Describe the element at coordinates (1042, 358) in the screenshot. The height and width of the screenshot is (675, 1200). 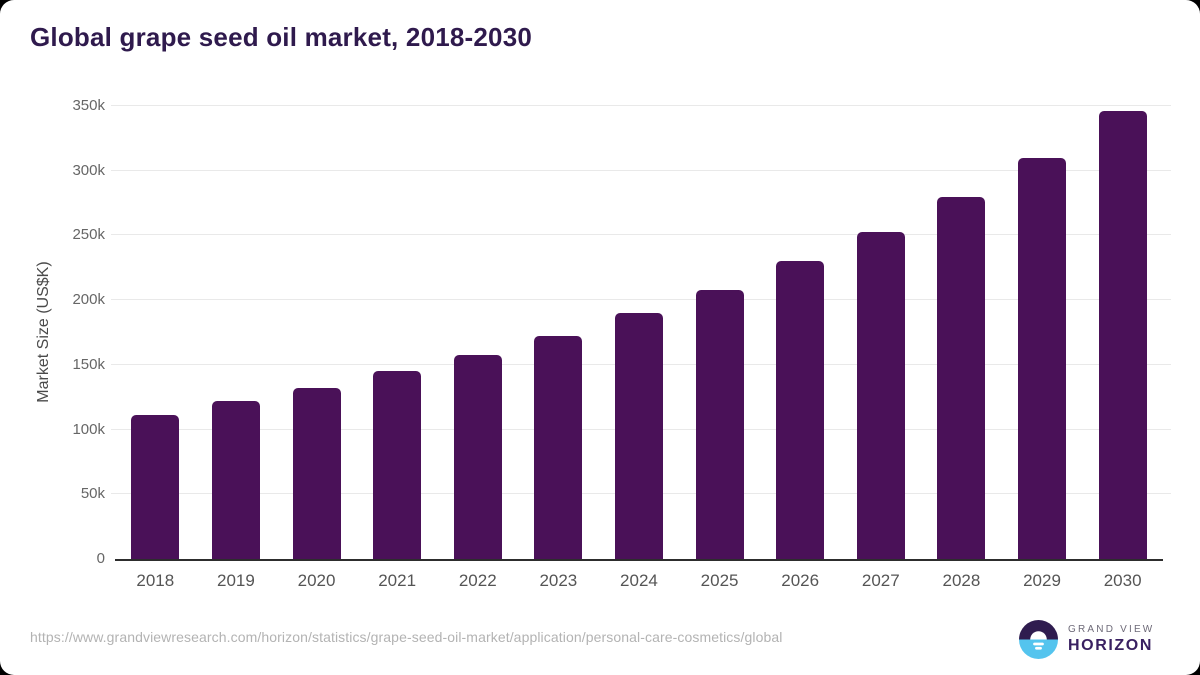
I see `bar-2029` at that location.